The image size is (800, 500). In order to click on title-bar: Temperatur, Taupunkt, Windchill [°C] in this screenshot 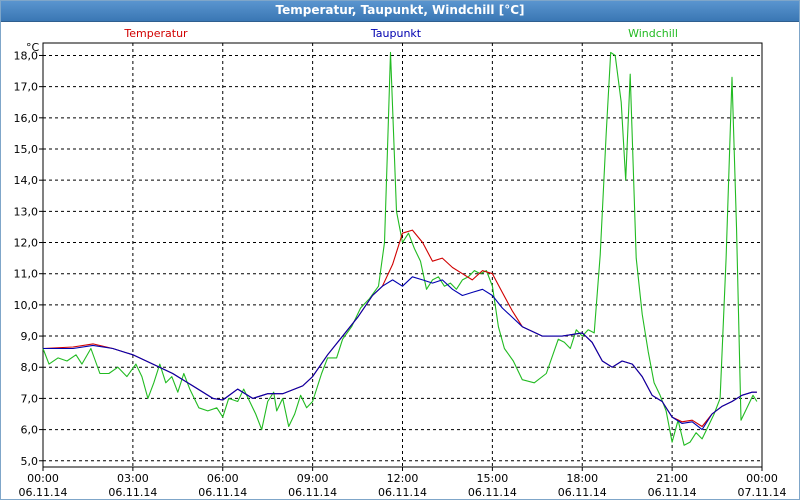, I will do `click(400, 11)`.